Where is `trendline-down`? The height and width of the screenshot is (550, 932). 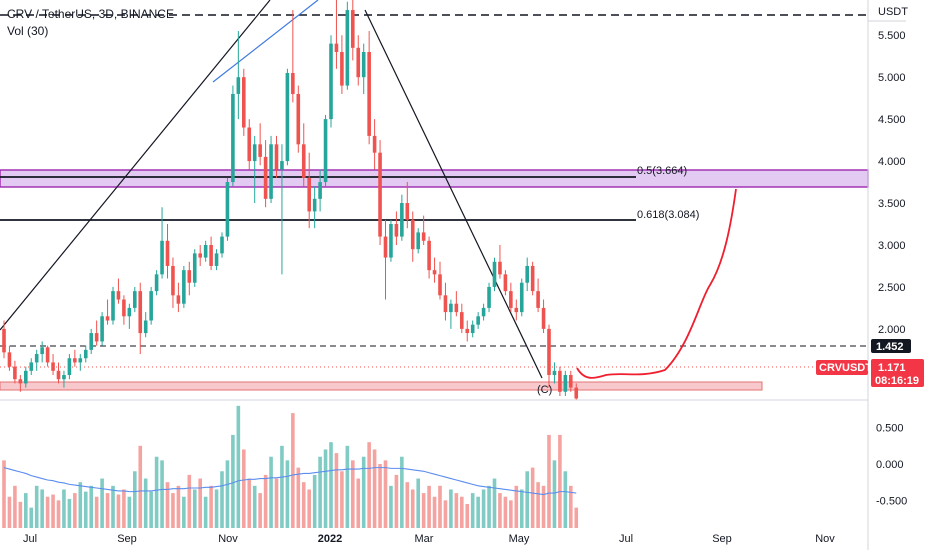
trendline-down is located at coordinates (453, 194).